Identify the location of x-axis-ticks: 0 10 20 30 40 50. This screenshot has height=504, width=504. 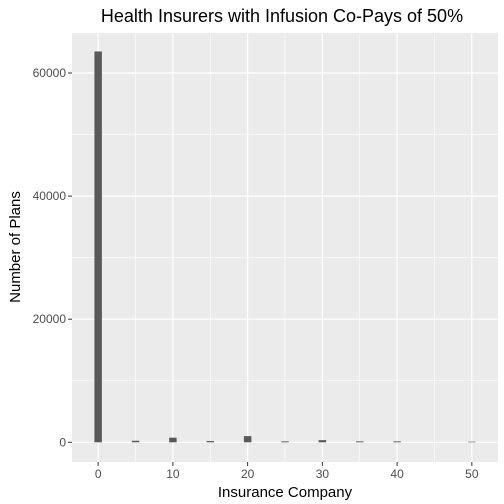
(287, 471).